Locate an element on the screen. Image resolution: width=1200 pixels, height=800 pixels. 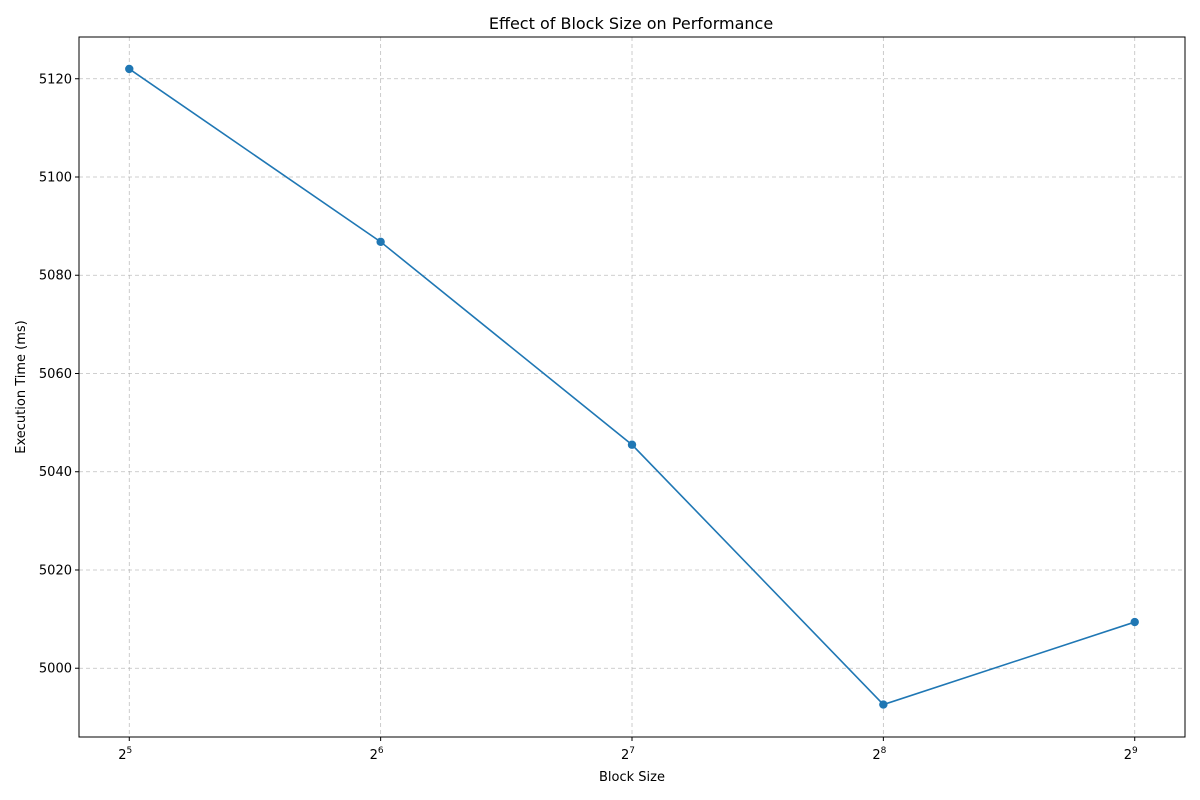
x-tick-label: 28 is located at coordinates (879, 754).